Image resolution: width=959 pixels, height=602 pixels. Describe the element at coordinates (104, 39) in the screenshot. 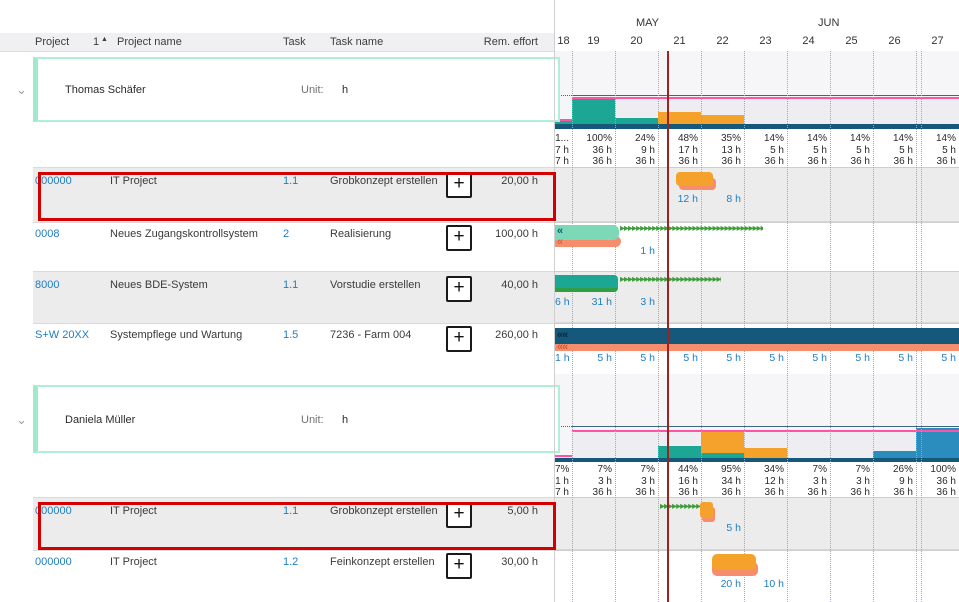

I see `sort-ascending-icon: ▲` at that location.